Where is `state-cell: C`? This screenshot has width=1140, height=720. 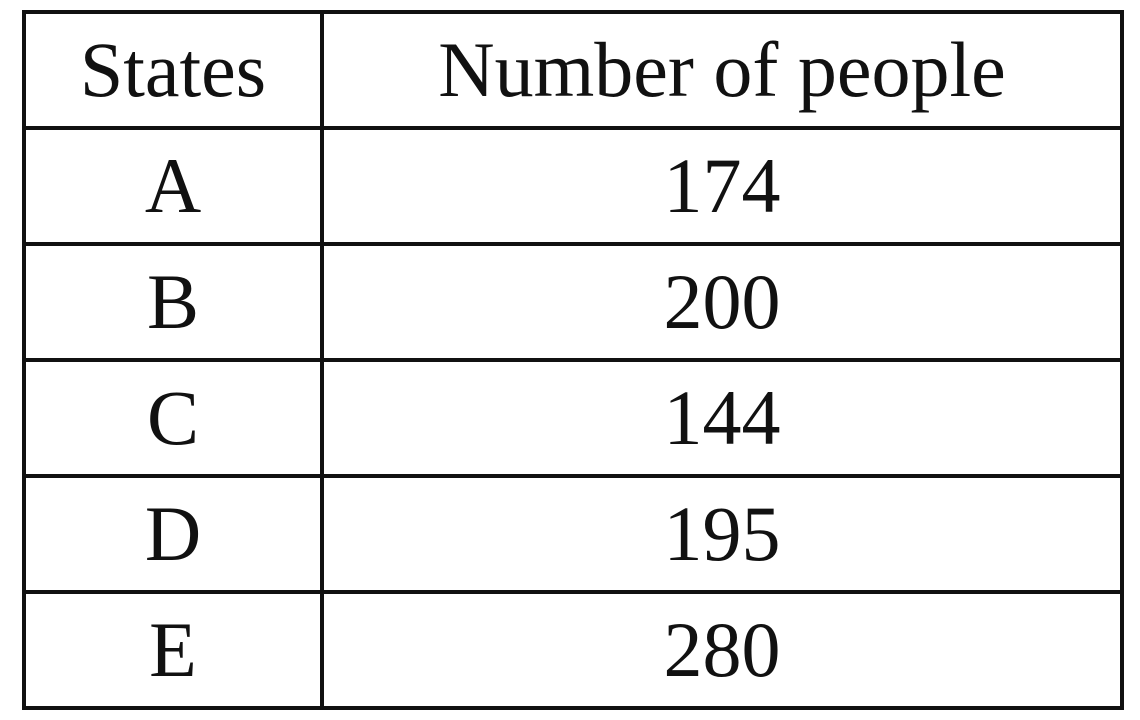 state-cell: C is located at coordinates (173, 418).